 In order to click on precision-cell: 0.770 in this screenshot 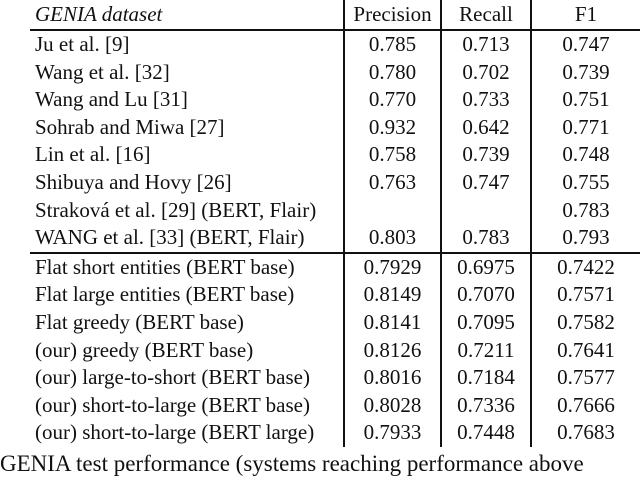, I will do `click(393, 100)`.